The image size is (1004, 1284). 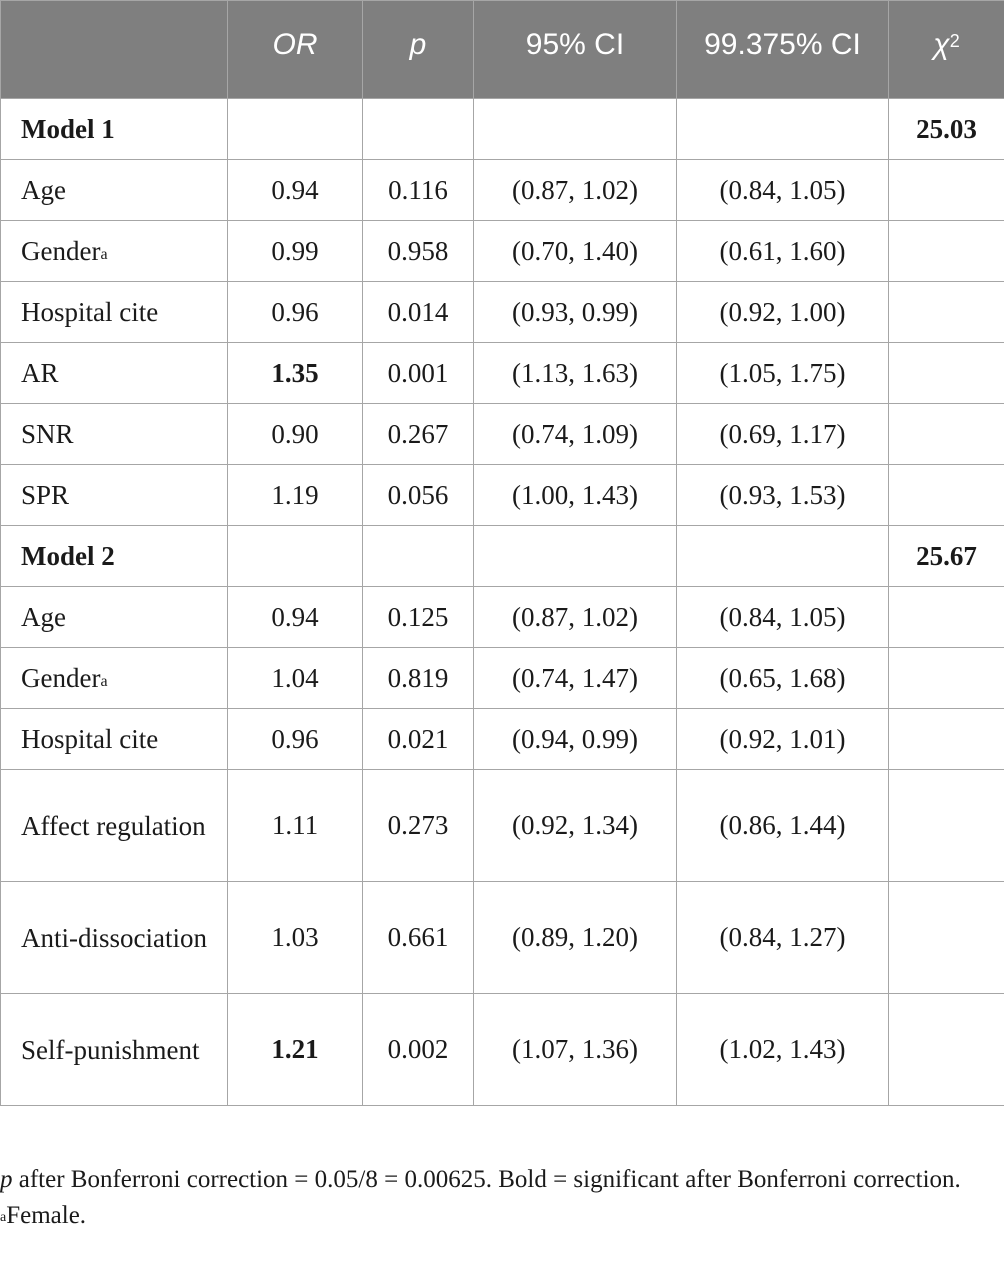 I want to click on cell-p: 0.125, so click(x=418, y=617).